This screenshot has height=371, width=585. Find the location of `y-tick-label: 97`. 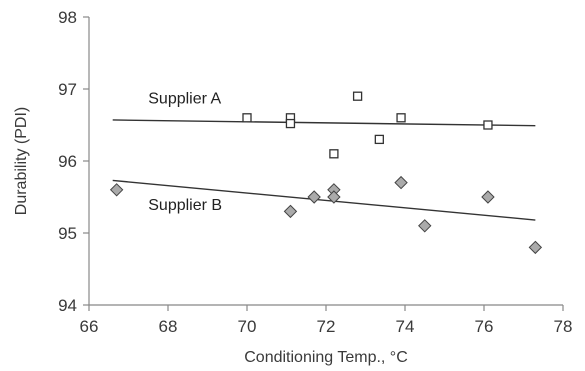

y-tick-label: 97 is located at coordinates (67, 89).